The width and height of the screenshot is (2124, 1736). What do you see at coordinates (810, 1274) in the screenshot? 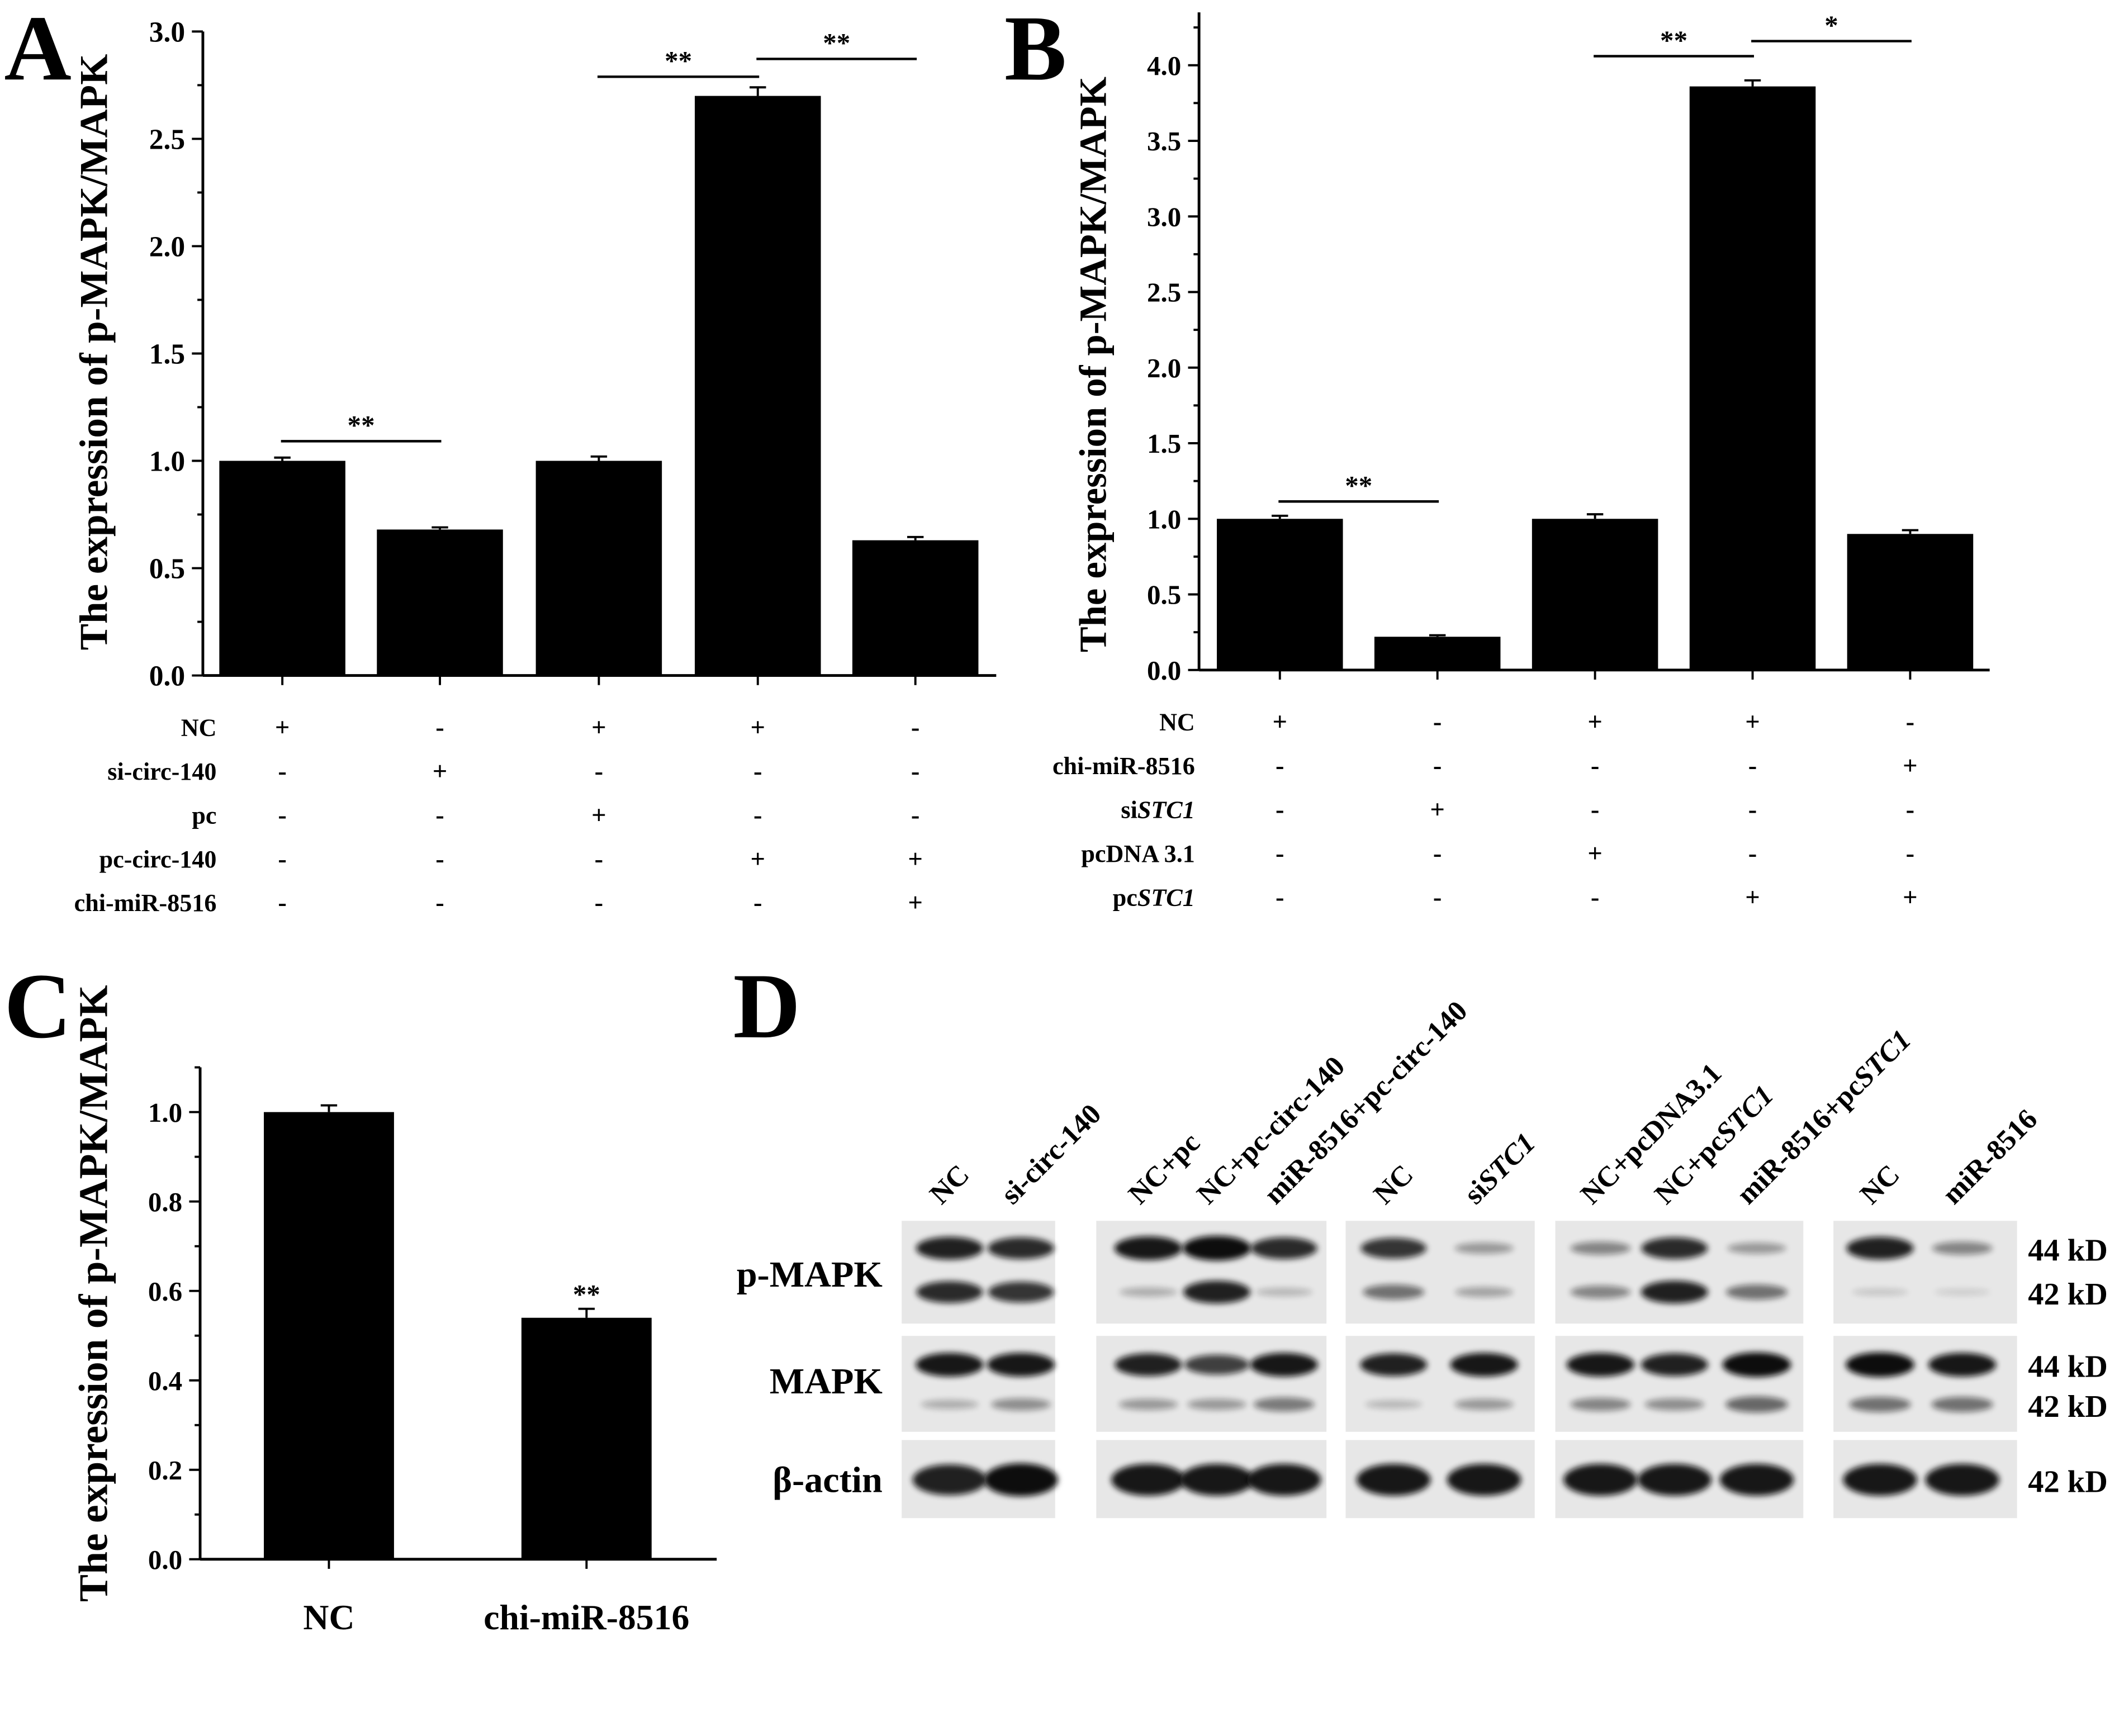
I see `blot-row-label: p-MAPK` at bounding box center [810, 1274].